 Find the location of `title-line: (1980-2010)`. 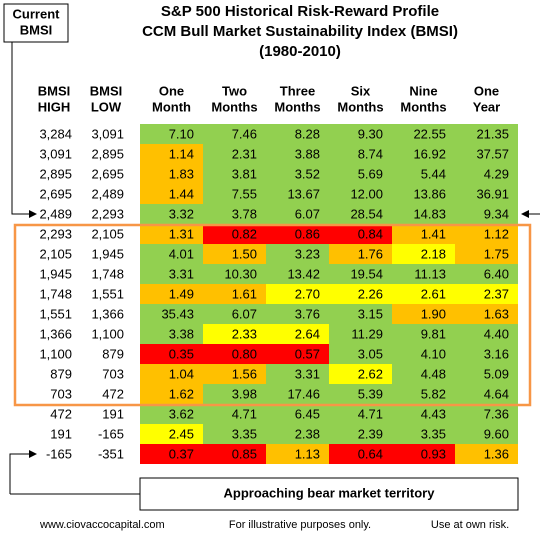

title-line: (1980-2010) is located at coordinates (300, 51).